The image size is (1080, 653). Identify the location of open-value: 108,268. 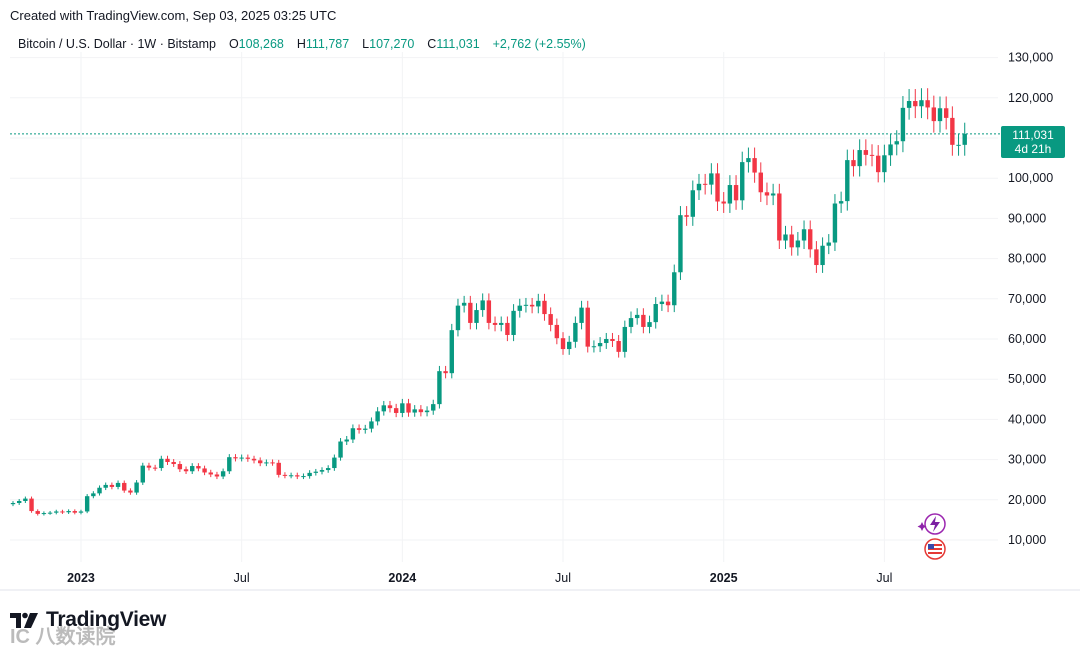
(261, 44).